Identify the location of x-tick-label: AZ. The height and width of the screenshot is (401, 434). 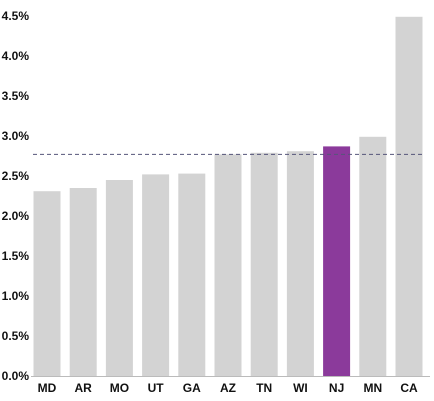
(228, 388).